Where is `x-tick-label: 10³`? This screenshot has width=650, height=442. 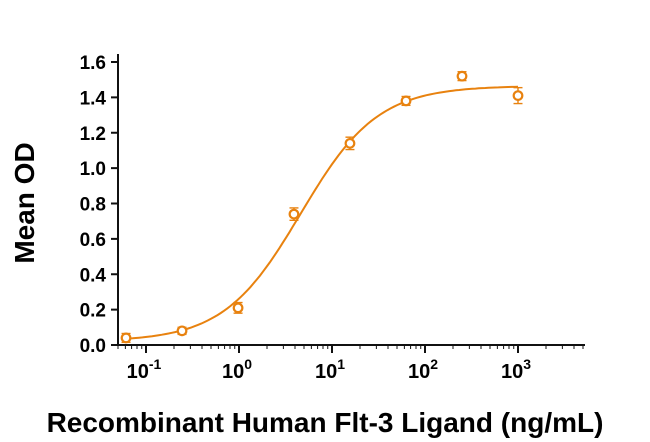 x-tick-label: 10³ is located at coordinates (516, 369).